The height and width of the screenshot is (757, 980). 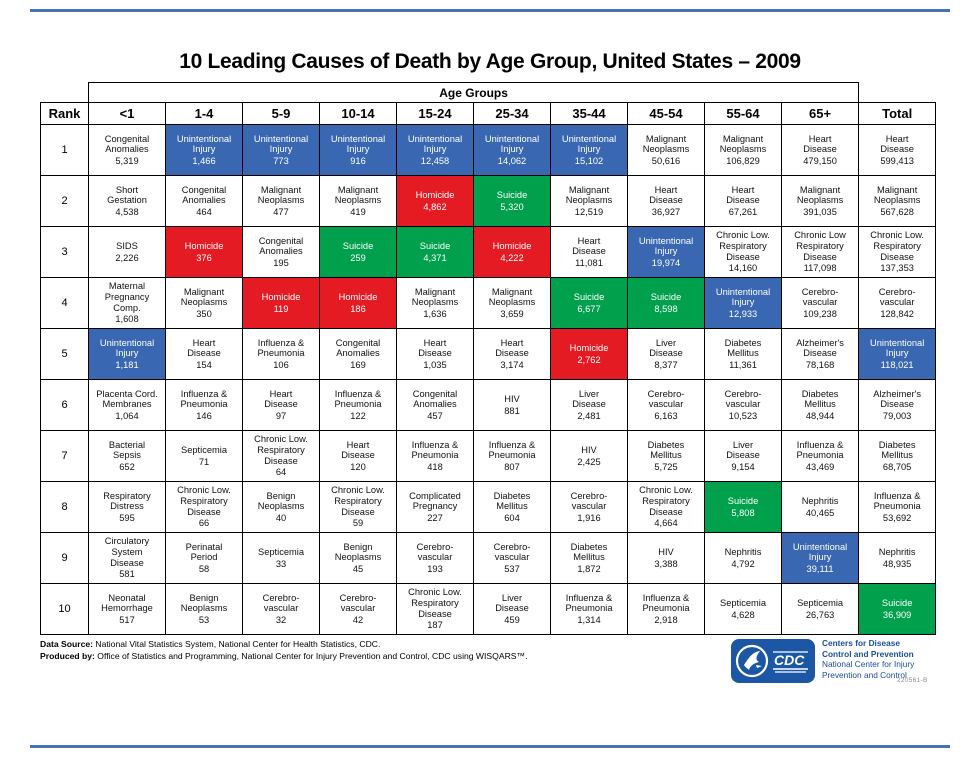 What do you see at coordinates (281, 201) in the screenshot?
I see `cell-5-9-rank2: Malignant Neoplasms 477` at bounding box center [281, 201].